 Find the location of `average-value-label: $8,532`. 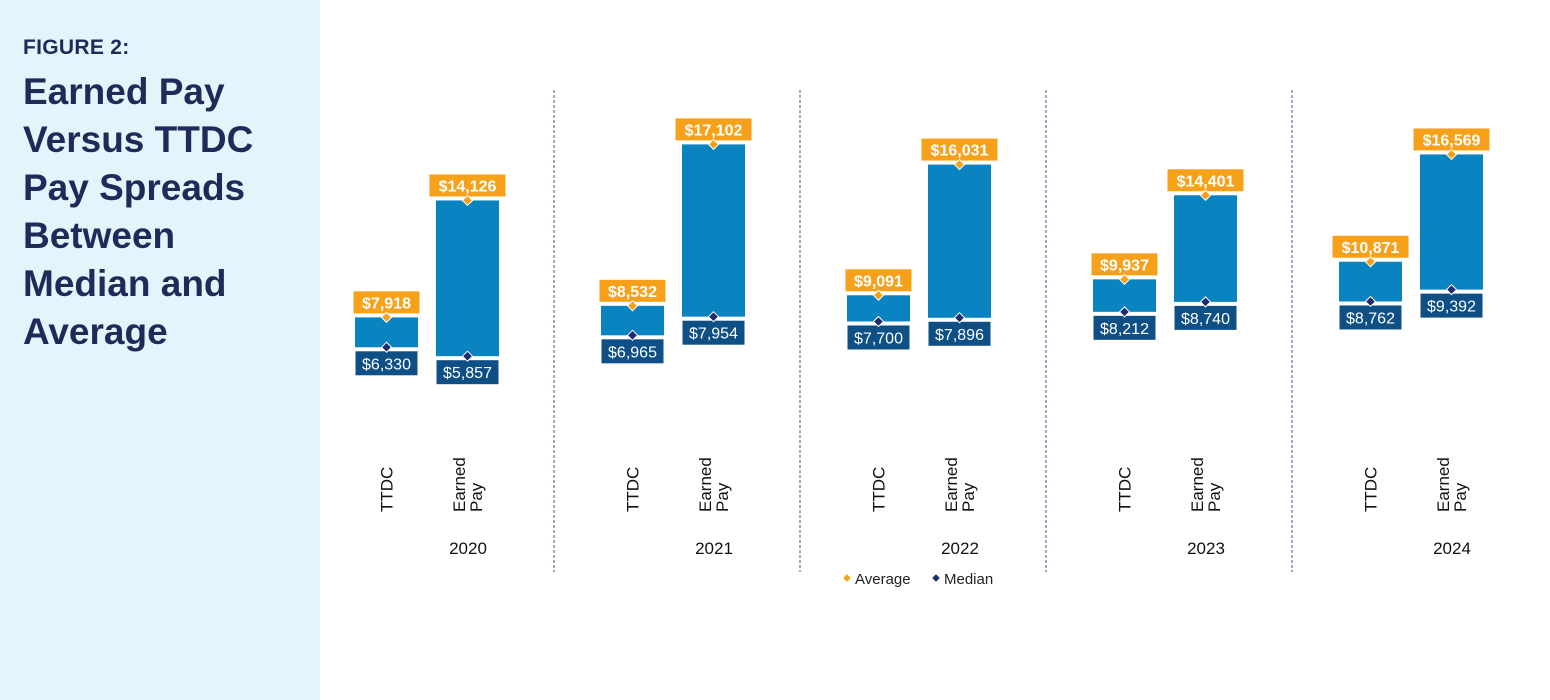

average-value-label: $8,532 is located at coordinates (632, 292).